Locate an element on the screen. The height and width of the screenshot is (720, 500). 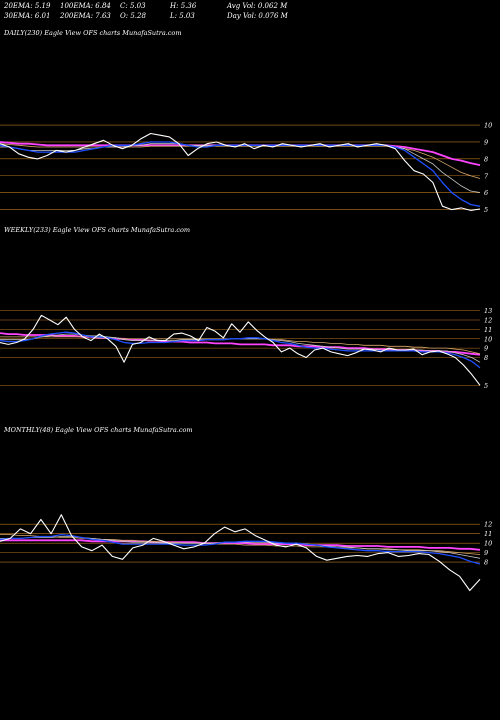
monthly-y-tick-label: 10 is located at coordinates (488, 544).